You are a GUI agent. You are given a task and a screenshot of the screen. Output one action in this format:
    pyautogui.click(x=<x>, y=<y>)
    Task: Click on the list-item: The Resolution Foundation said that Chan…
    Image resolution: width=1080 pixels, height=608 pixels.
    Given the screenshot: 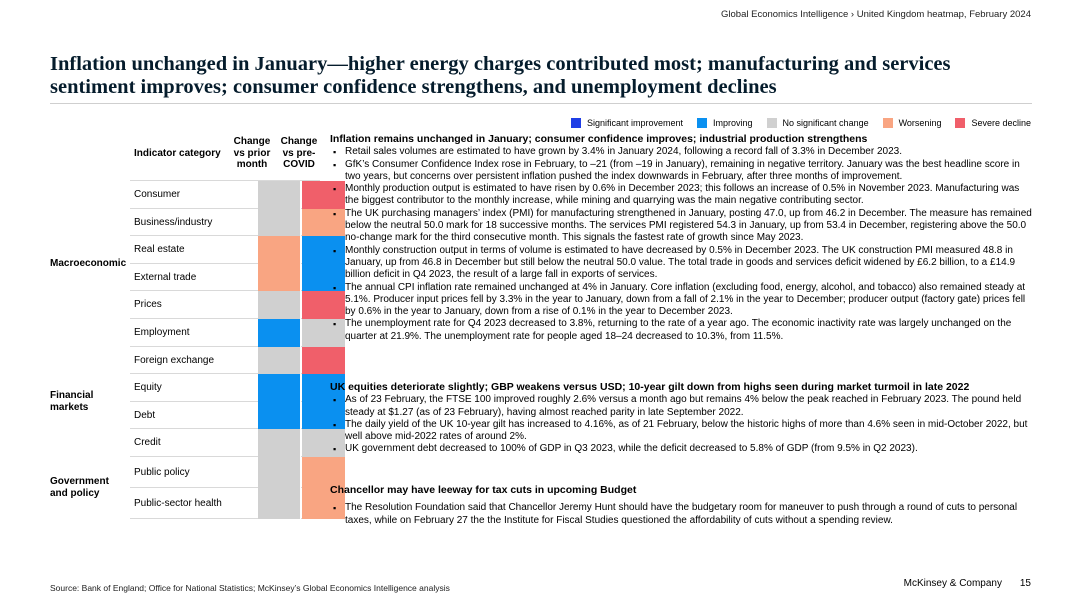 What is the action you would take?
    pyautogui.click(x=681, y=514)
    